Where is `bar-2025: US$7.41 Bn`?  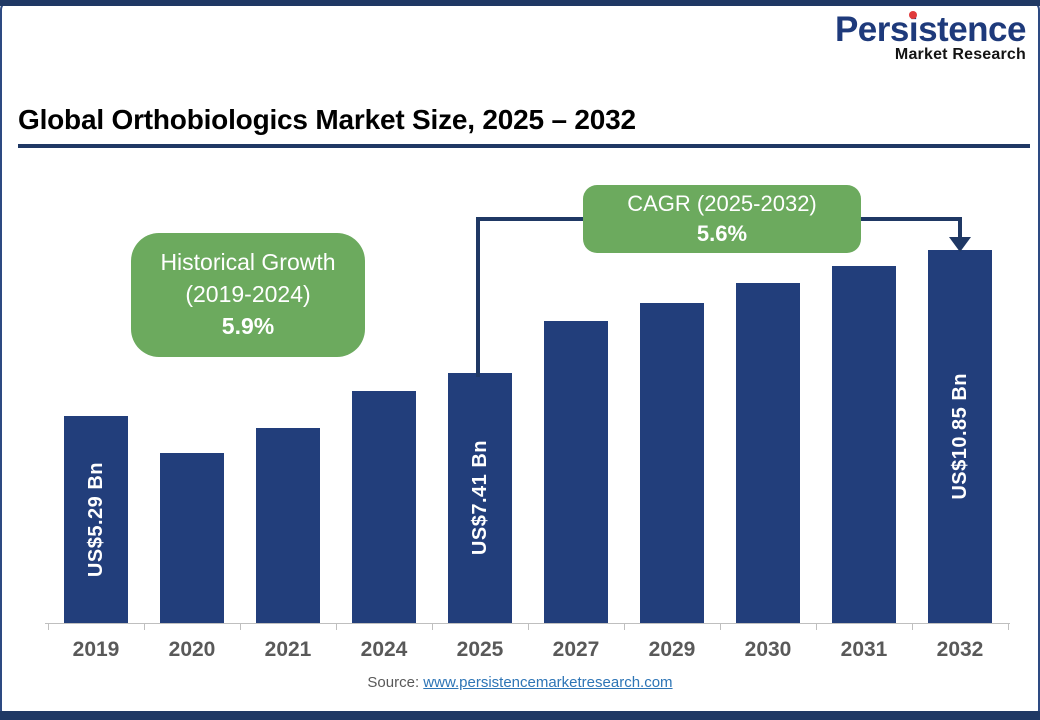 bar-2025: US$7.41 Bn is located at coordinates (480, 498).